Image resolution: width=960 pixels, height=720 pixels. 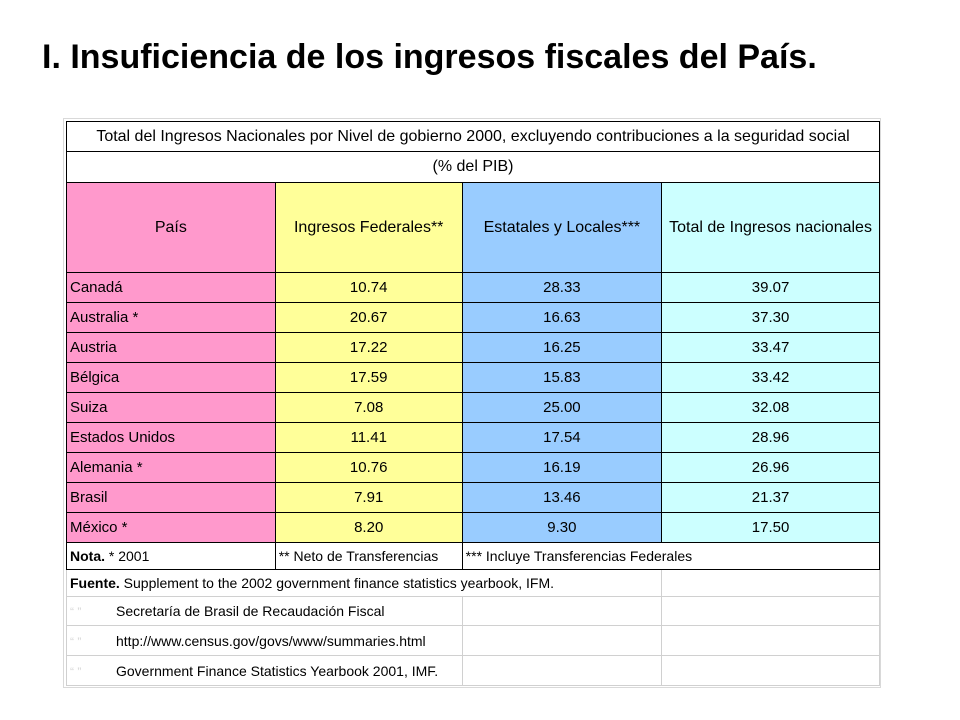 What do you see at coordinates (562, 287) in the screenshot?
I see `state-local-cell: 28.33` at bounding box center [562, 287].